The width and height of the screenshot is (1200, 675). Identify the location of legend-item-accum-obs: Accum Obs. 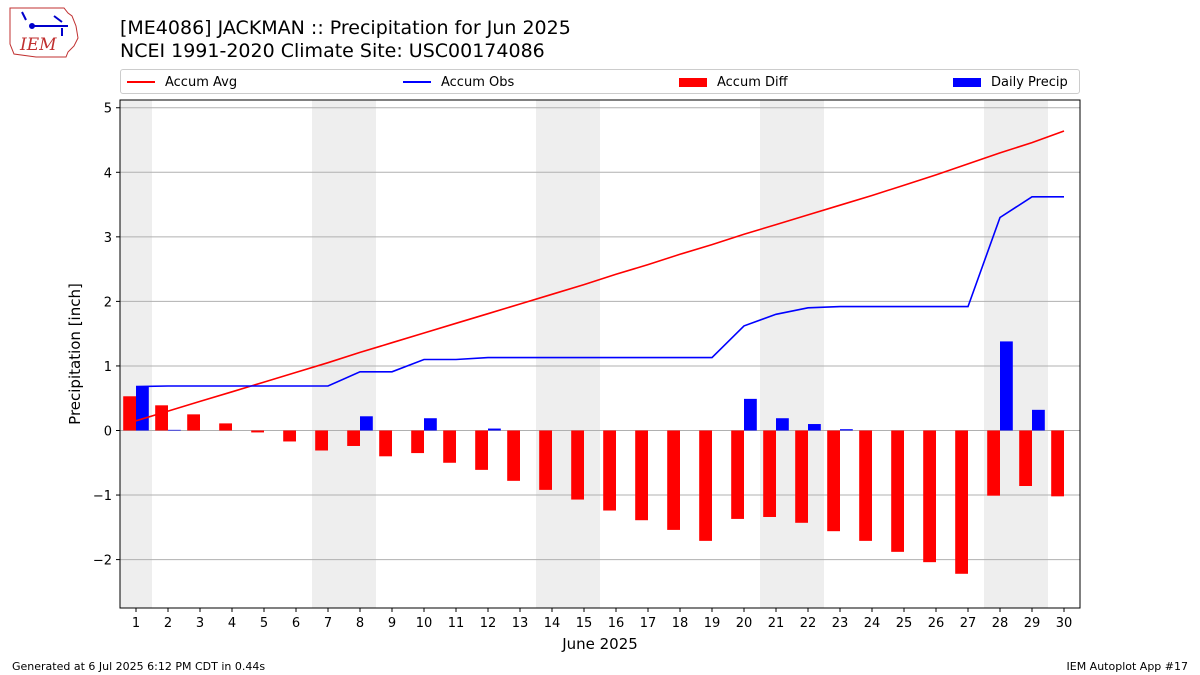
(458, 82).